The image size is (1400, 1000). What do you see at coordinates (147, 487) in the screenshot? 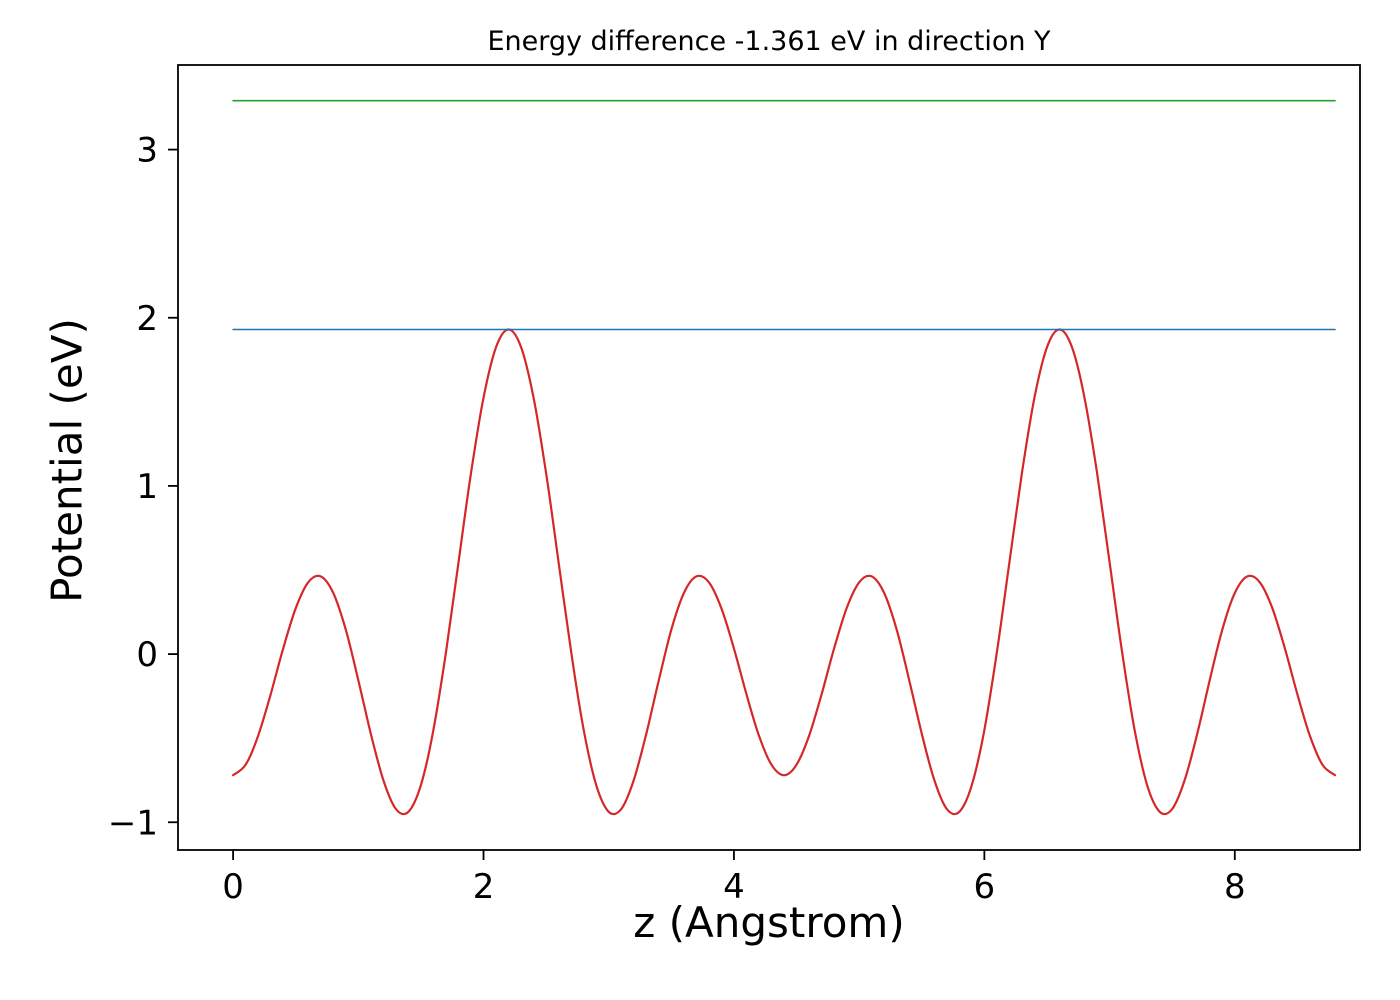
I see `y-tick-label: 1` at bounding box center [147, 487].